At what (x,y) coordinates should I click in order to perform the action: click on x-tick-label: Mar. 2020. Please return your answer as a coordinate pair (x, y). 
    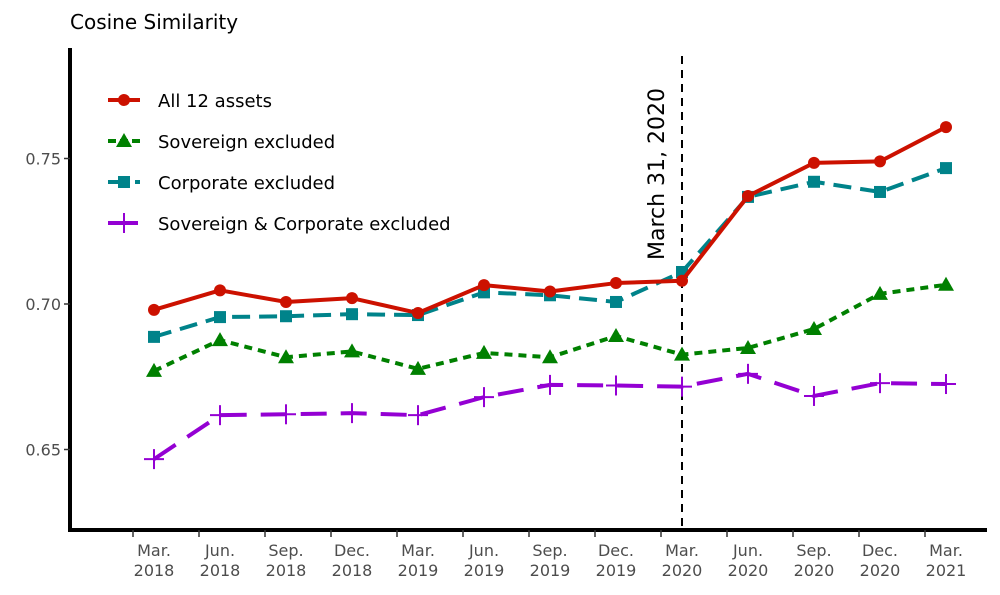
    Looking at the image, I should click on (682, 560).